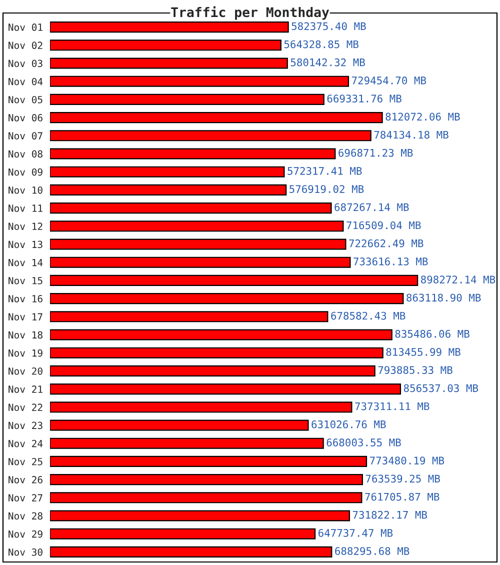 This screenshot has width=500, height=565. I want to click on y-tick-label: Nov 25, so click(25, 462).